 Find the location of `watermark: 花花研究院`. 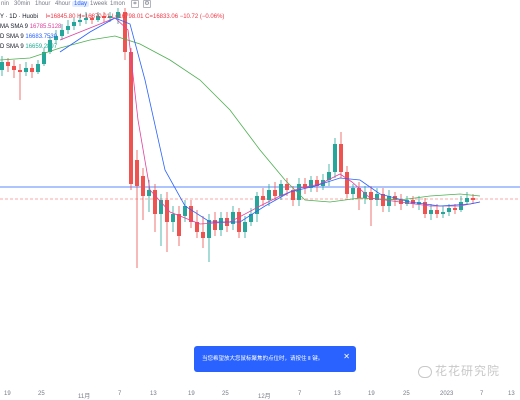

watermark: 花花研究院 is located at coordinates (459, 370).